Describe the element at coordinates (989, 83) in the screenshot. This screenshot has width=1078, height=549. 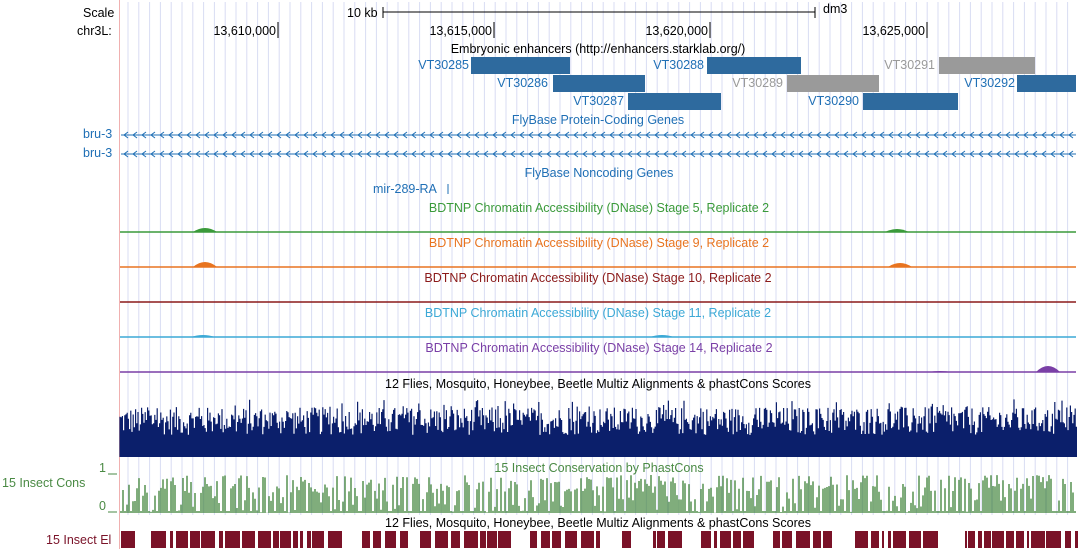
I see `enhancer-label: VT30292` at that location.